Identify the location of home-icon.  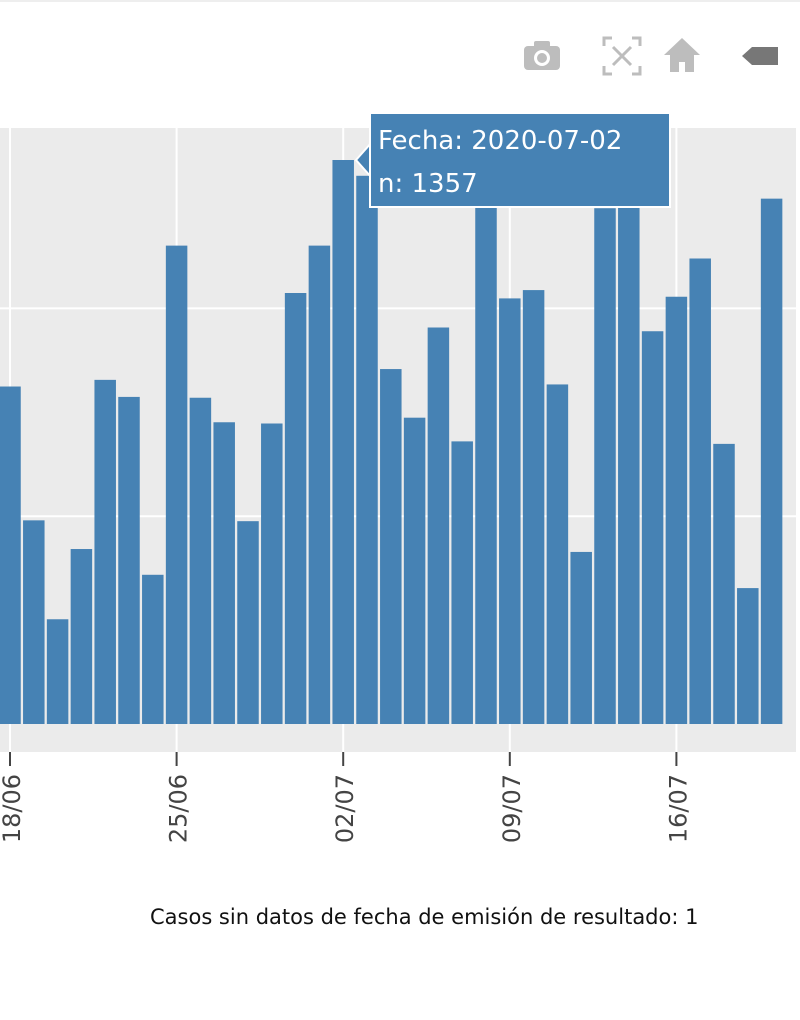
(682, 56).